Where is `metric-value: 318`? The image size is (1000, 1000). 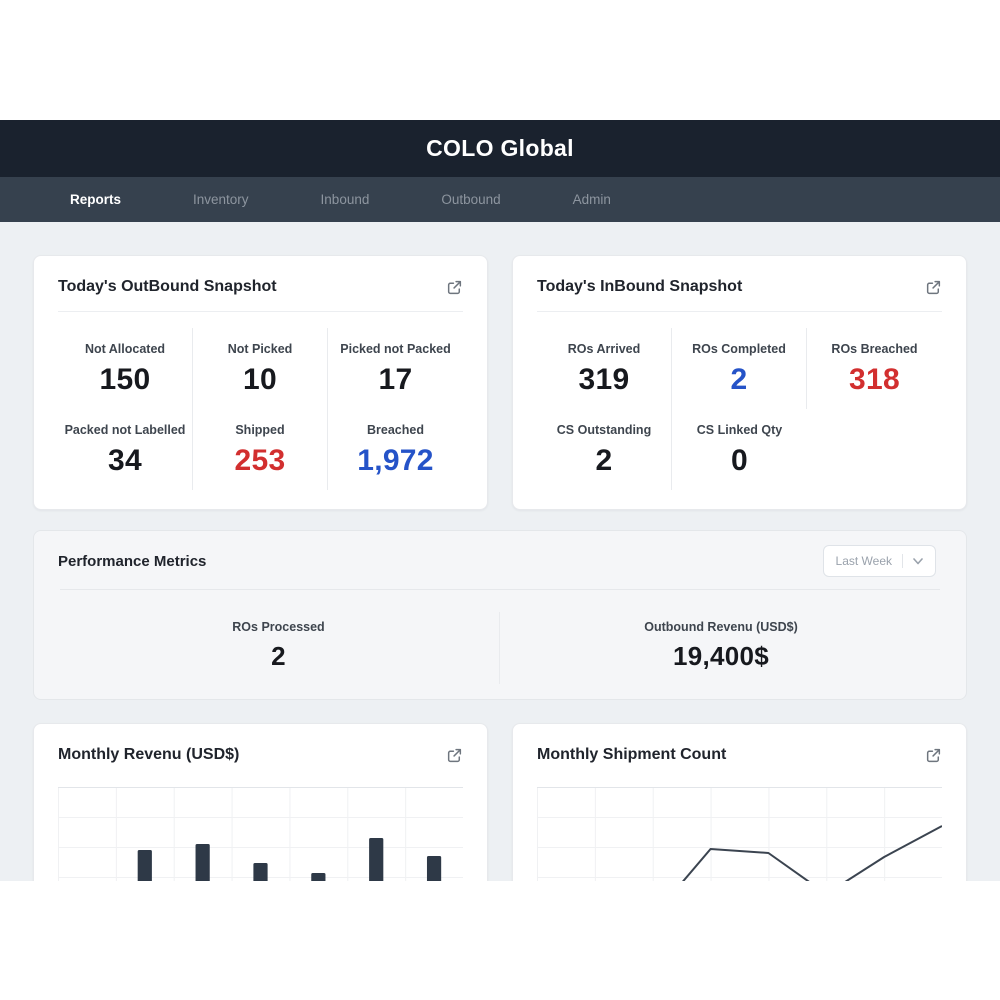 metric-value: 318 is located at coordinates (874, 379).